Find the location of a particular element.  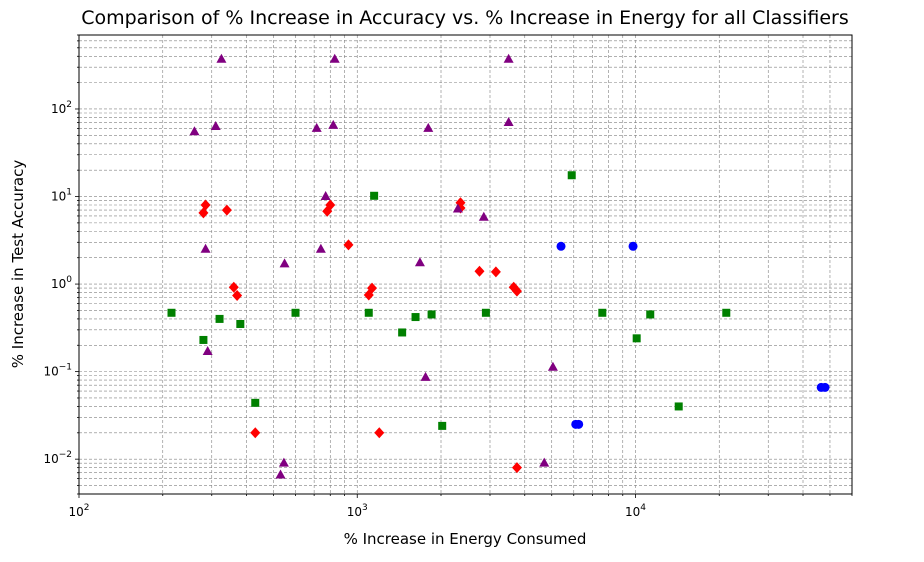

x-tick-label: 10⁴ is located at coordinates (635, 511).